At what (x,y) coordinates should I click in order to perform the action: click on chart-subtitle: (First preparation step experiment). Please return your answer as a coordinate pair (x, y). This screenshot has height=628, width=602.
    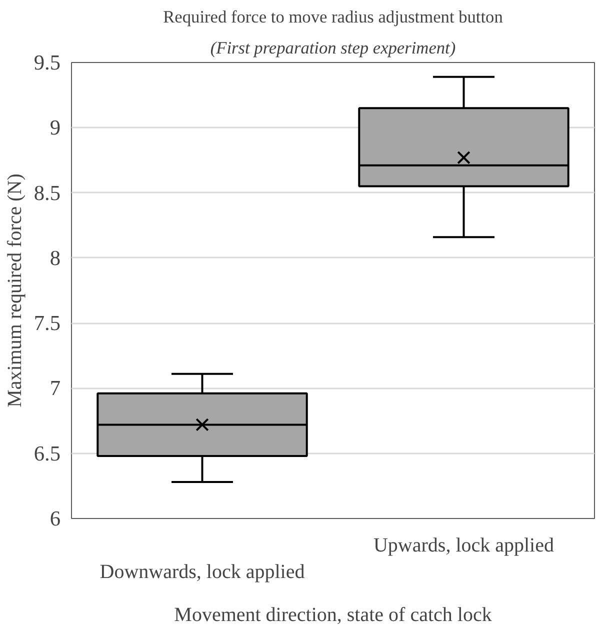
    Looking at the image, I should click on (333, 48).